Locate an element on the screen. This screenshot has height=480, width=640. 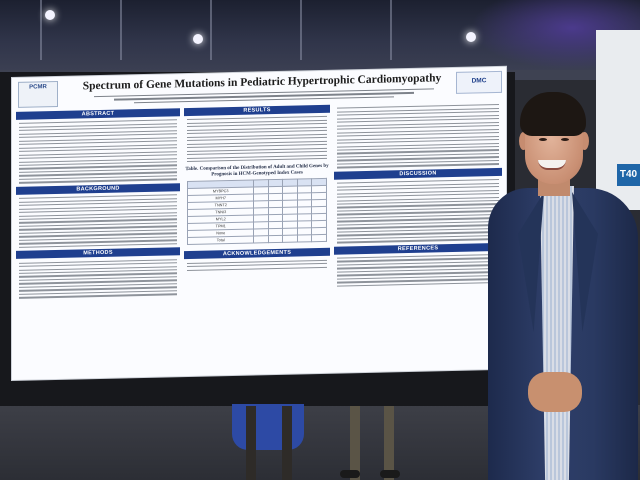
presenter-hands is located at coordinates (555, 392).